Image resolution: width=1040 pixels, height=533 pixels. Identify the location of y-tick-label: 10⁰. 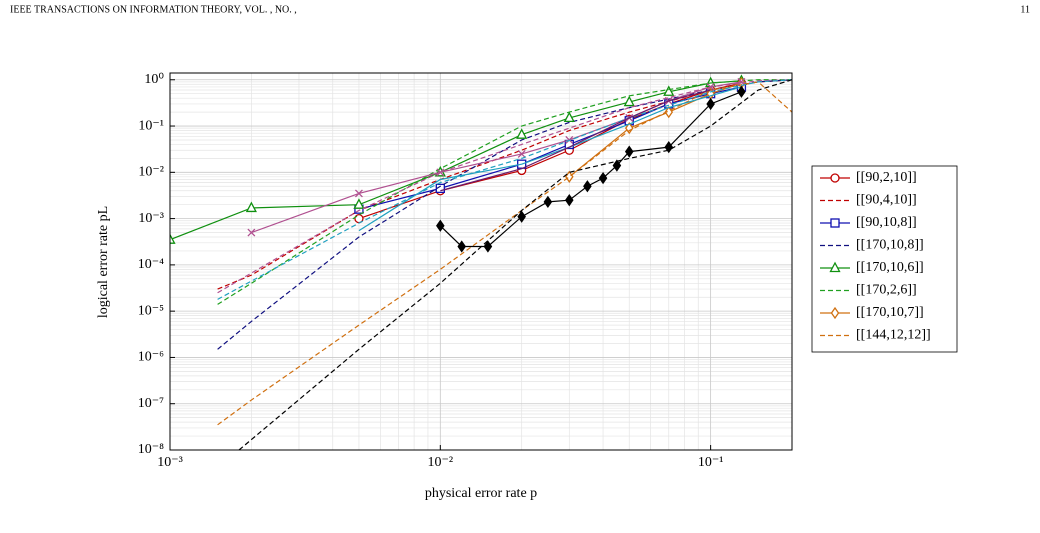
(154, 79).